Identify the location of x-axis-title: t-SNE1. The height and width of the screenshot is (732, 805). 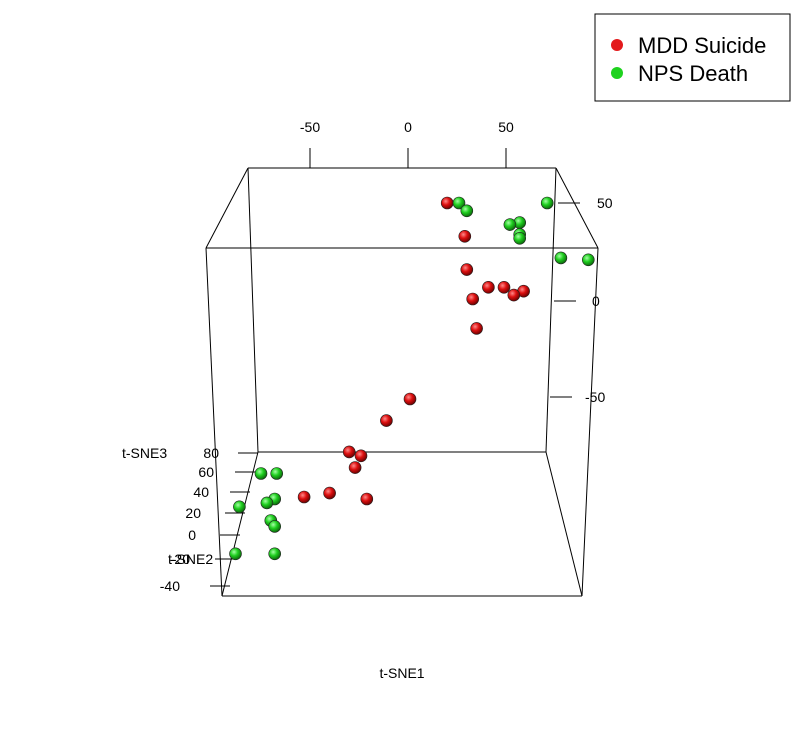
(401, 673).